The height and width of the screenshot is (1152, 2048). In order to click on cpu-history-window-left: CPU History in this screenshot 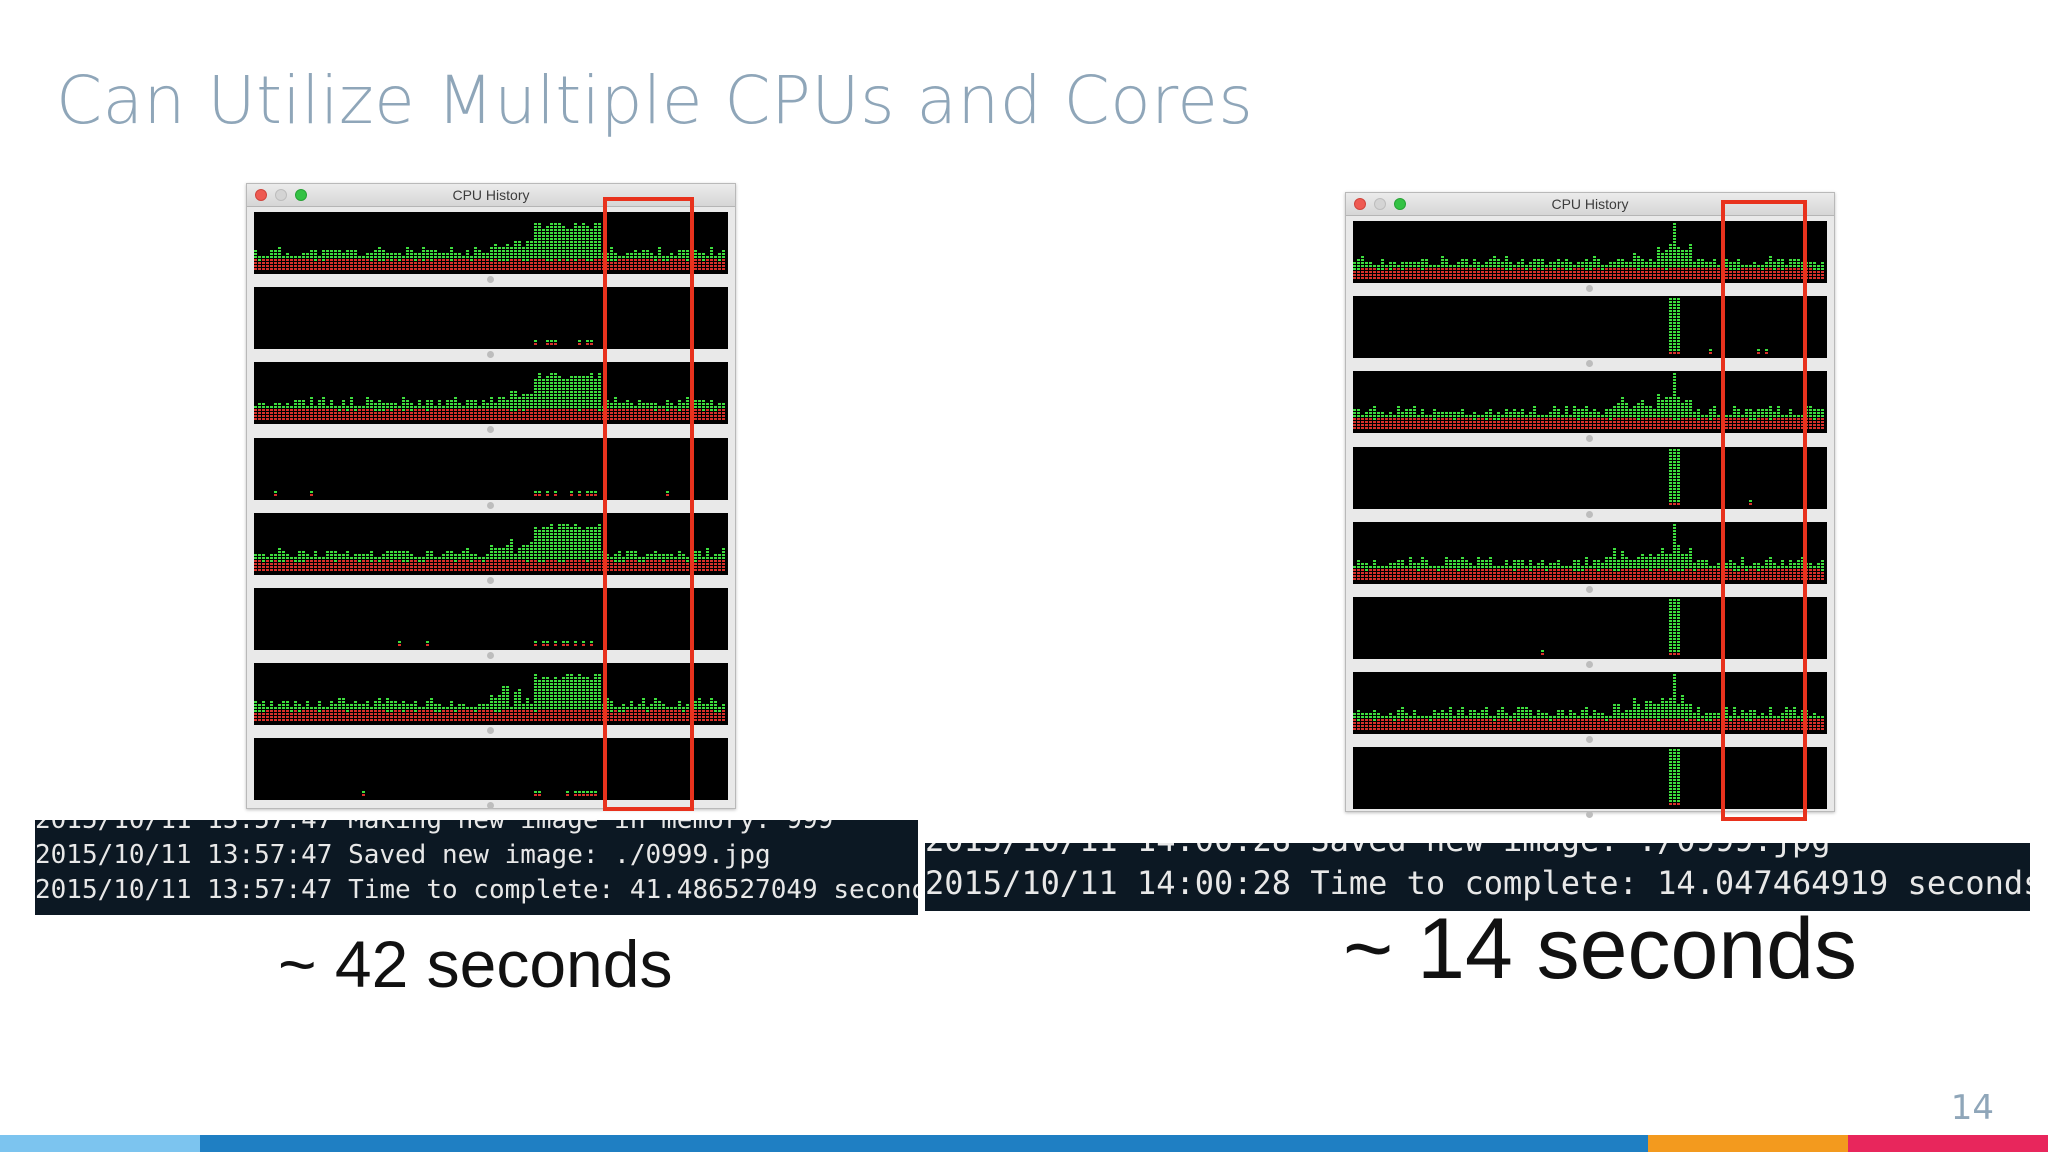, I will do `click(491, 496)`.